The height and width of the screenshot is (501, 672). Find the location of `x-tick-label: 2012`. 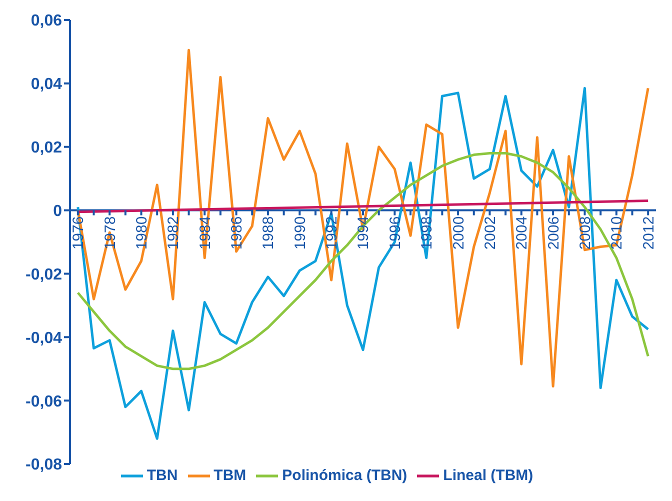

x-tick-label: 2012 is located at coordinates (649, 233).